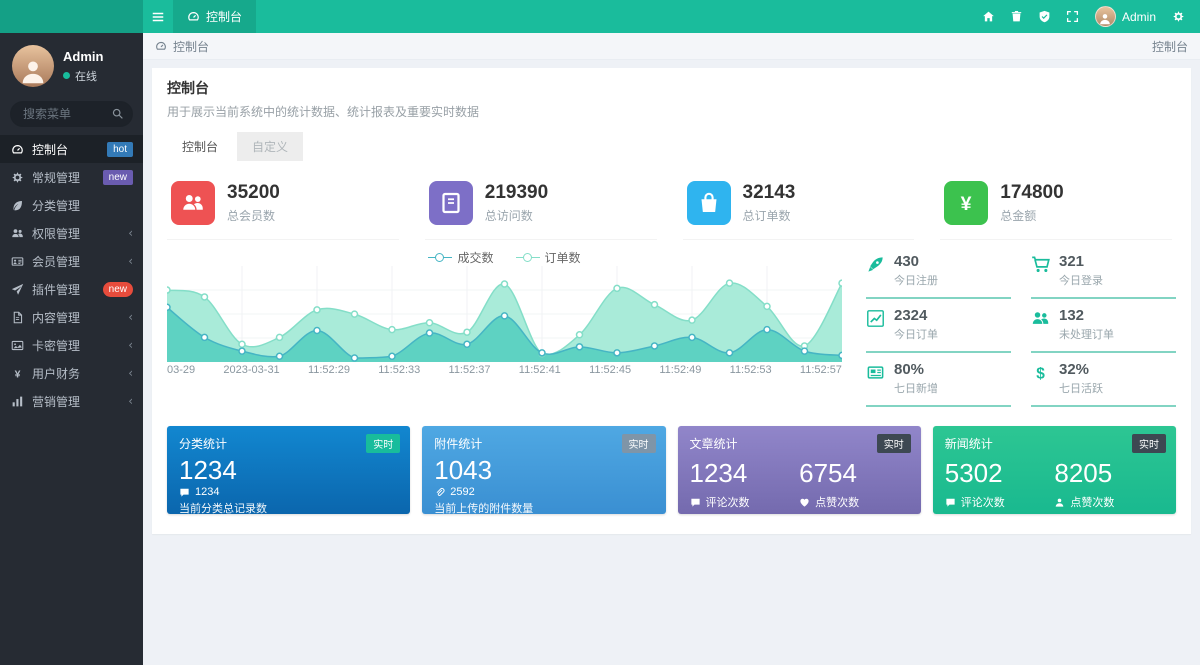 This screenshot has height=665, width=1200. Describe the element at coordinates (1017, 16) in the screenshot. I see `clear-cache-icon` at that location.